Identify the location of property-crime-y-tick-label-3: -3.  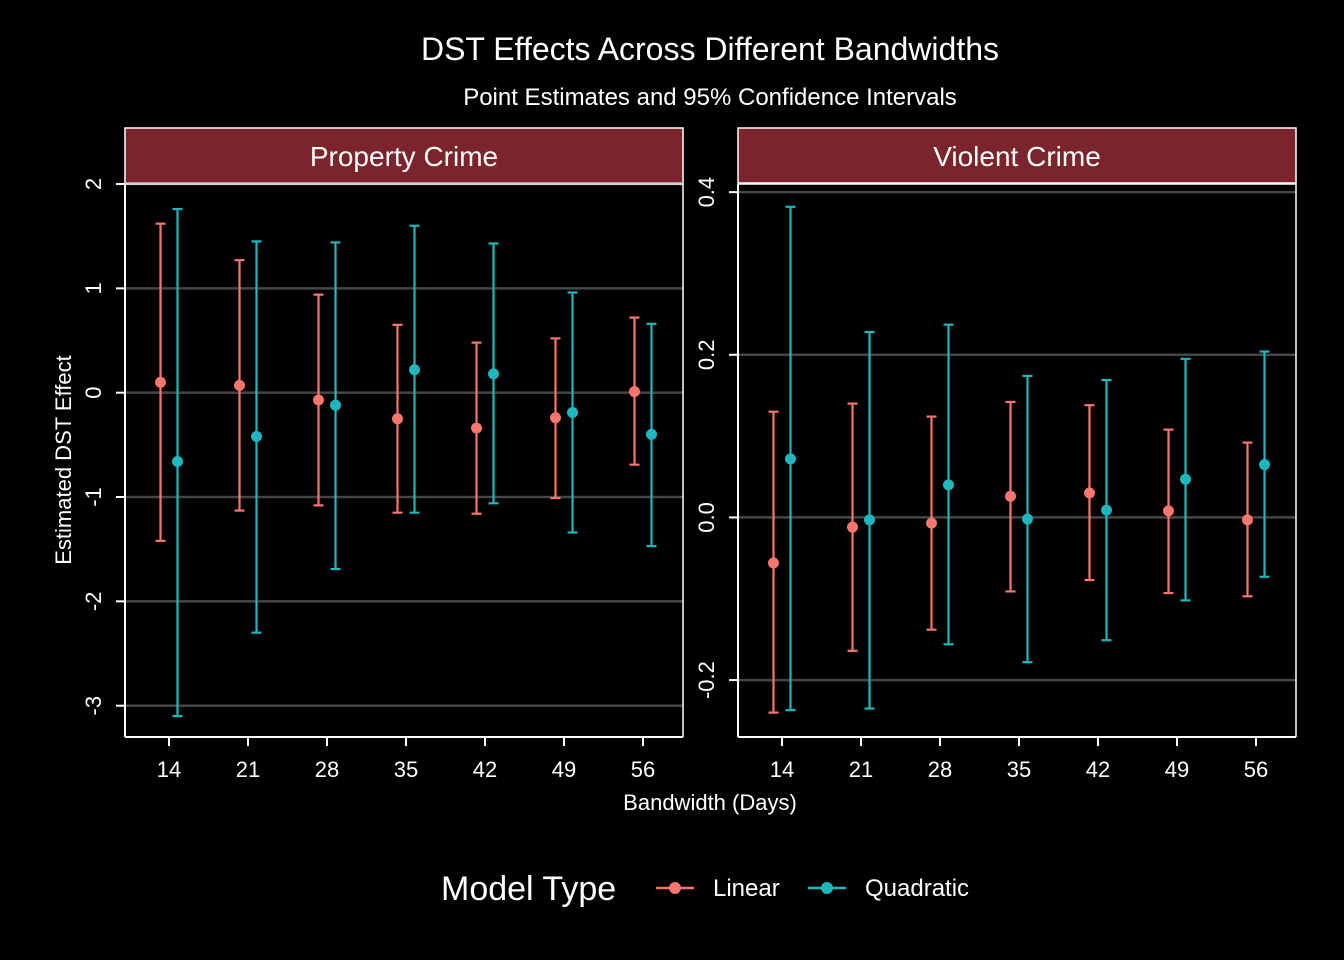
(93, 706).